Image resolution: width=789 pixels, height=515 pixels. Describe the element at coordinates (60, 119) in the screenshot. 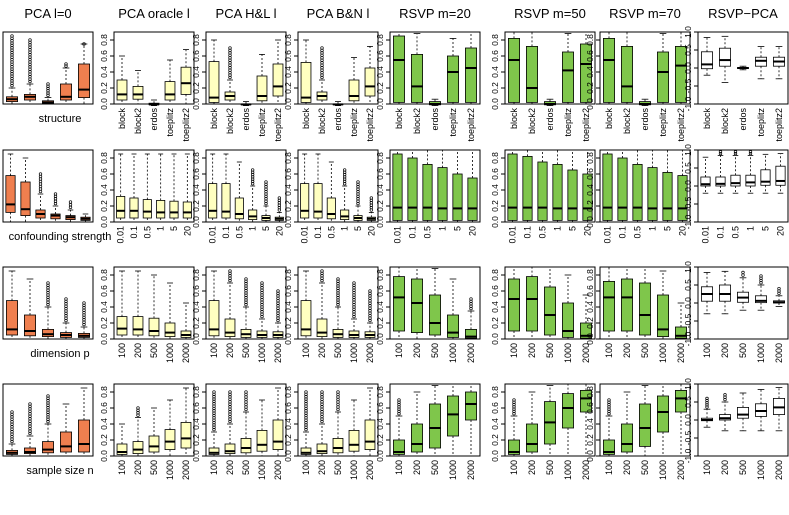

I see `row-label: structure` at that location.